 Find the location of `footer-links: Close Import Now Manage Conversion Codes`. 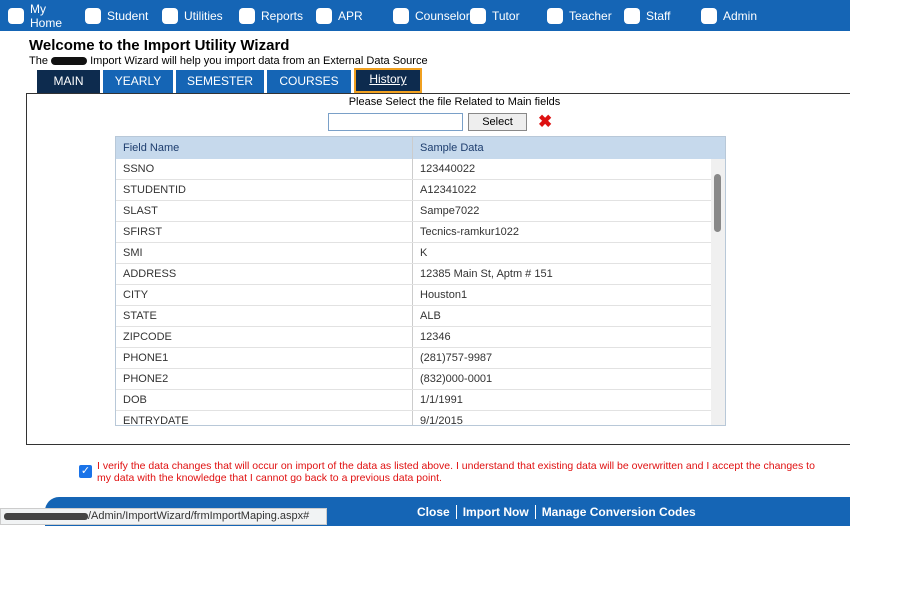

footer-links: Close Import Now Manage Conversion Codes is located at coordinates (556, 511).